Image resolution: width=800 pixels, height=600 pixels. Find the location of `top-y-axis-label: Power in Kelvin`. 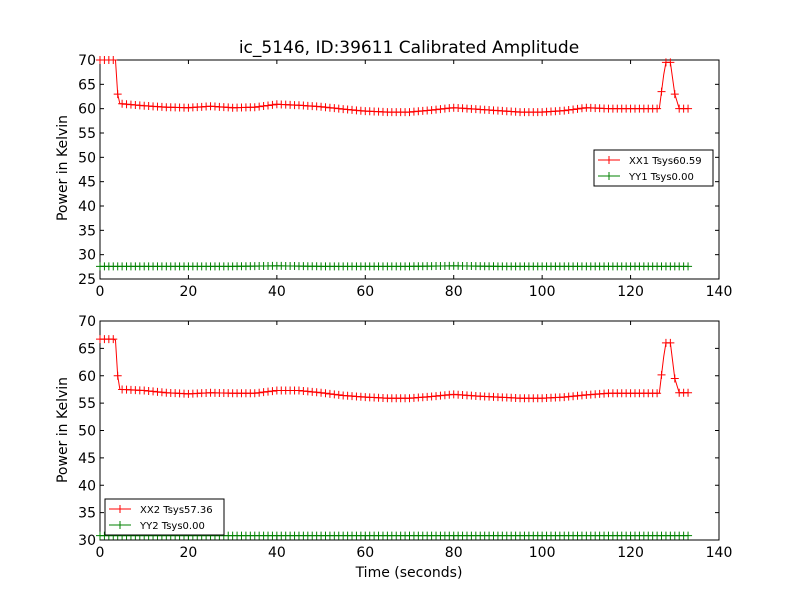

top-y-axis-label: Power in Kelvin is located at coordinates (63, 168).